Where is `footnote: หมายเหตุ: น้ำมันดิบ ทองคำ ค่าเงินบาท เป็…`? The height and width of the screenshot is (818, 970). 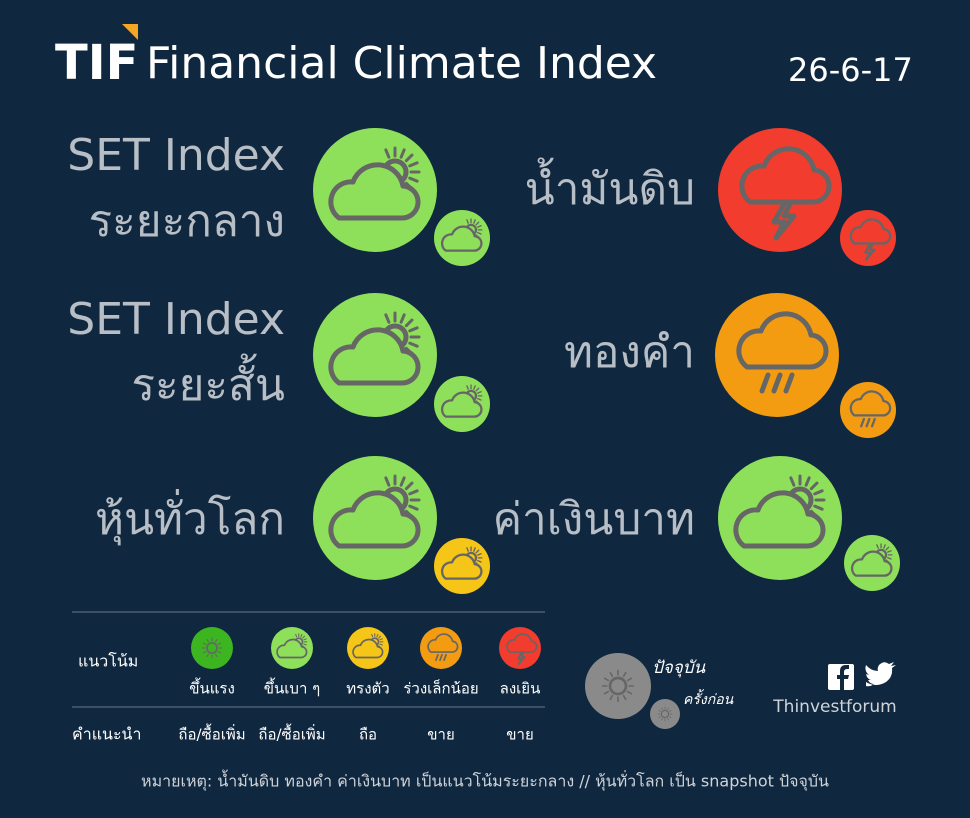 footnote: หมายเหตุ: น้ำมันดิบ ทองคำ ค่าเงินบาท เป็… is located at coordinates (485, 781).